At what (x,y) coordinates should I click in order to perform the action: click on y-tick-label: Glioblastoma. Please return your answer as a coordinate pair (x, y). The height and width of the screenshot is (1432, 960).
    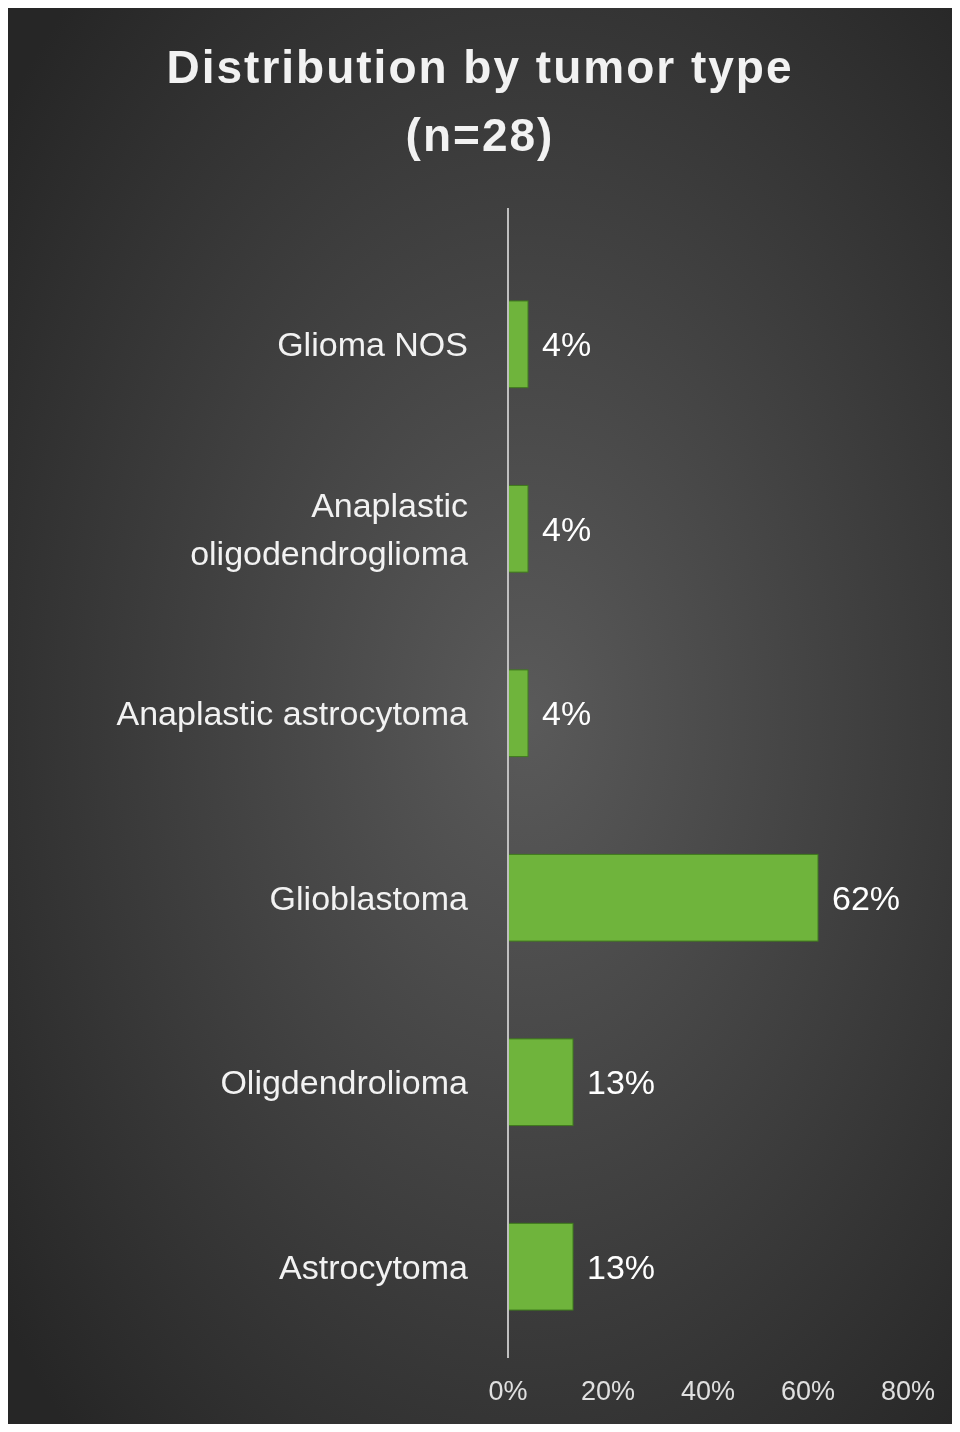
    Looking at the image, I should click on (369, 897).